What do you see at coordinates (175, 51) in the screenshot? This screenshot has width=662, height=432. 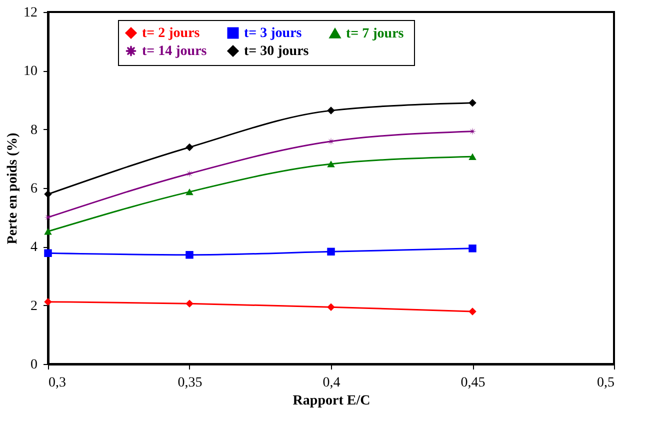 I see `legend-label: t= 14 jours` at bounding box center [175, 51].